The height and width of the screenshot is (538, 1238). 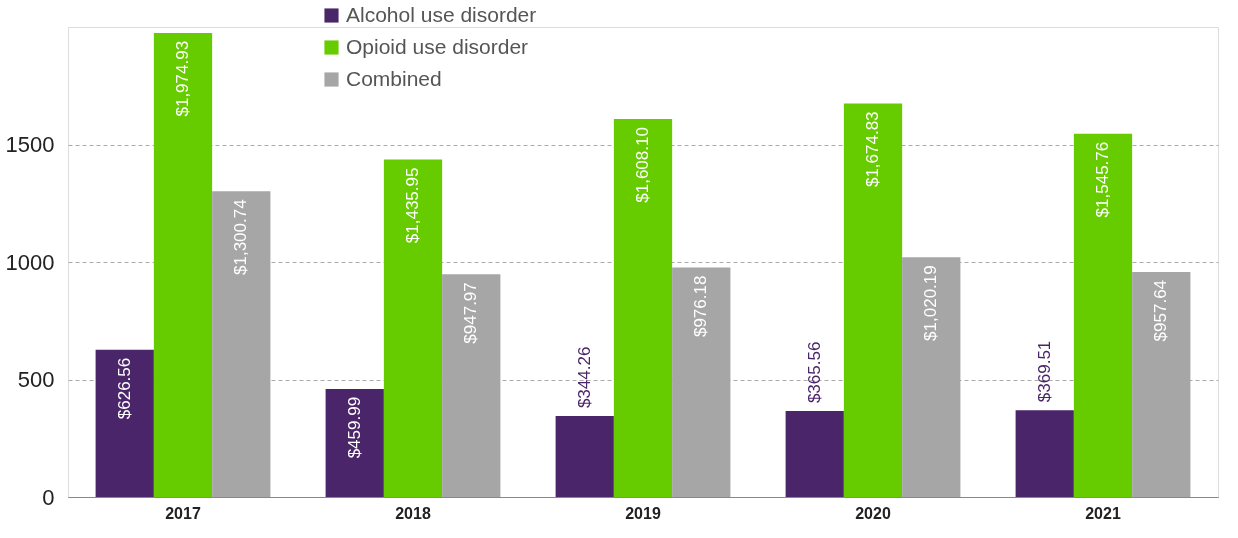 What do you see at coordinates (931, 303) in the screenshot?
I see `data-label: $1,020.19` at bounding box center [931, 303].